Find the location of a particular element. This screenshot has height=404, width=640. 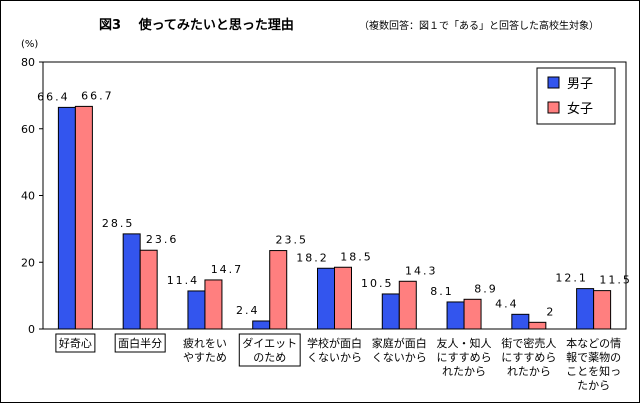

x-category-line: たから is located at coordinates (593, 385).